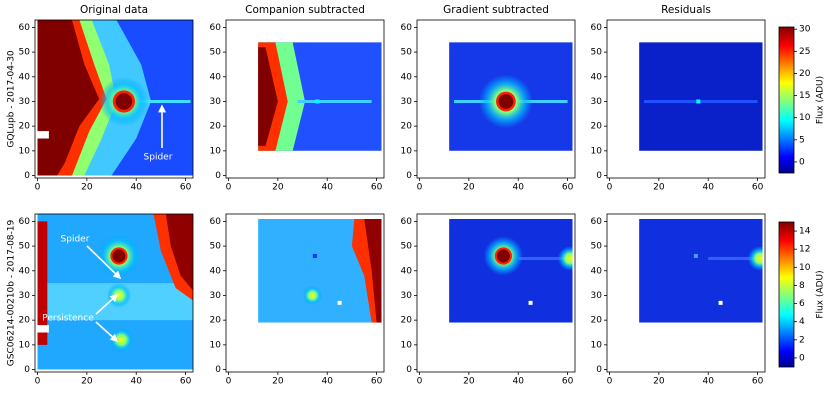 The image size is (831, 393). Describe the element at coordinates (802, 140) in the screenshot. I see `colorbar-tick-label: 5` at that location.